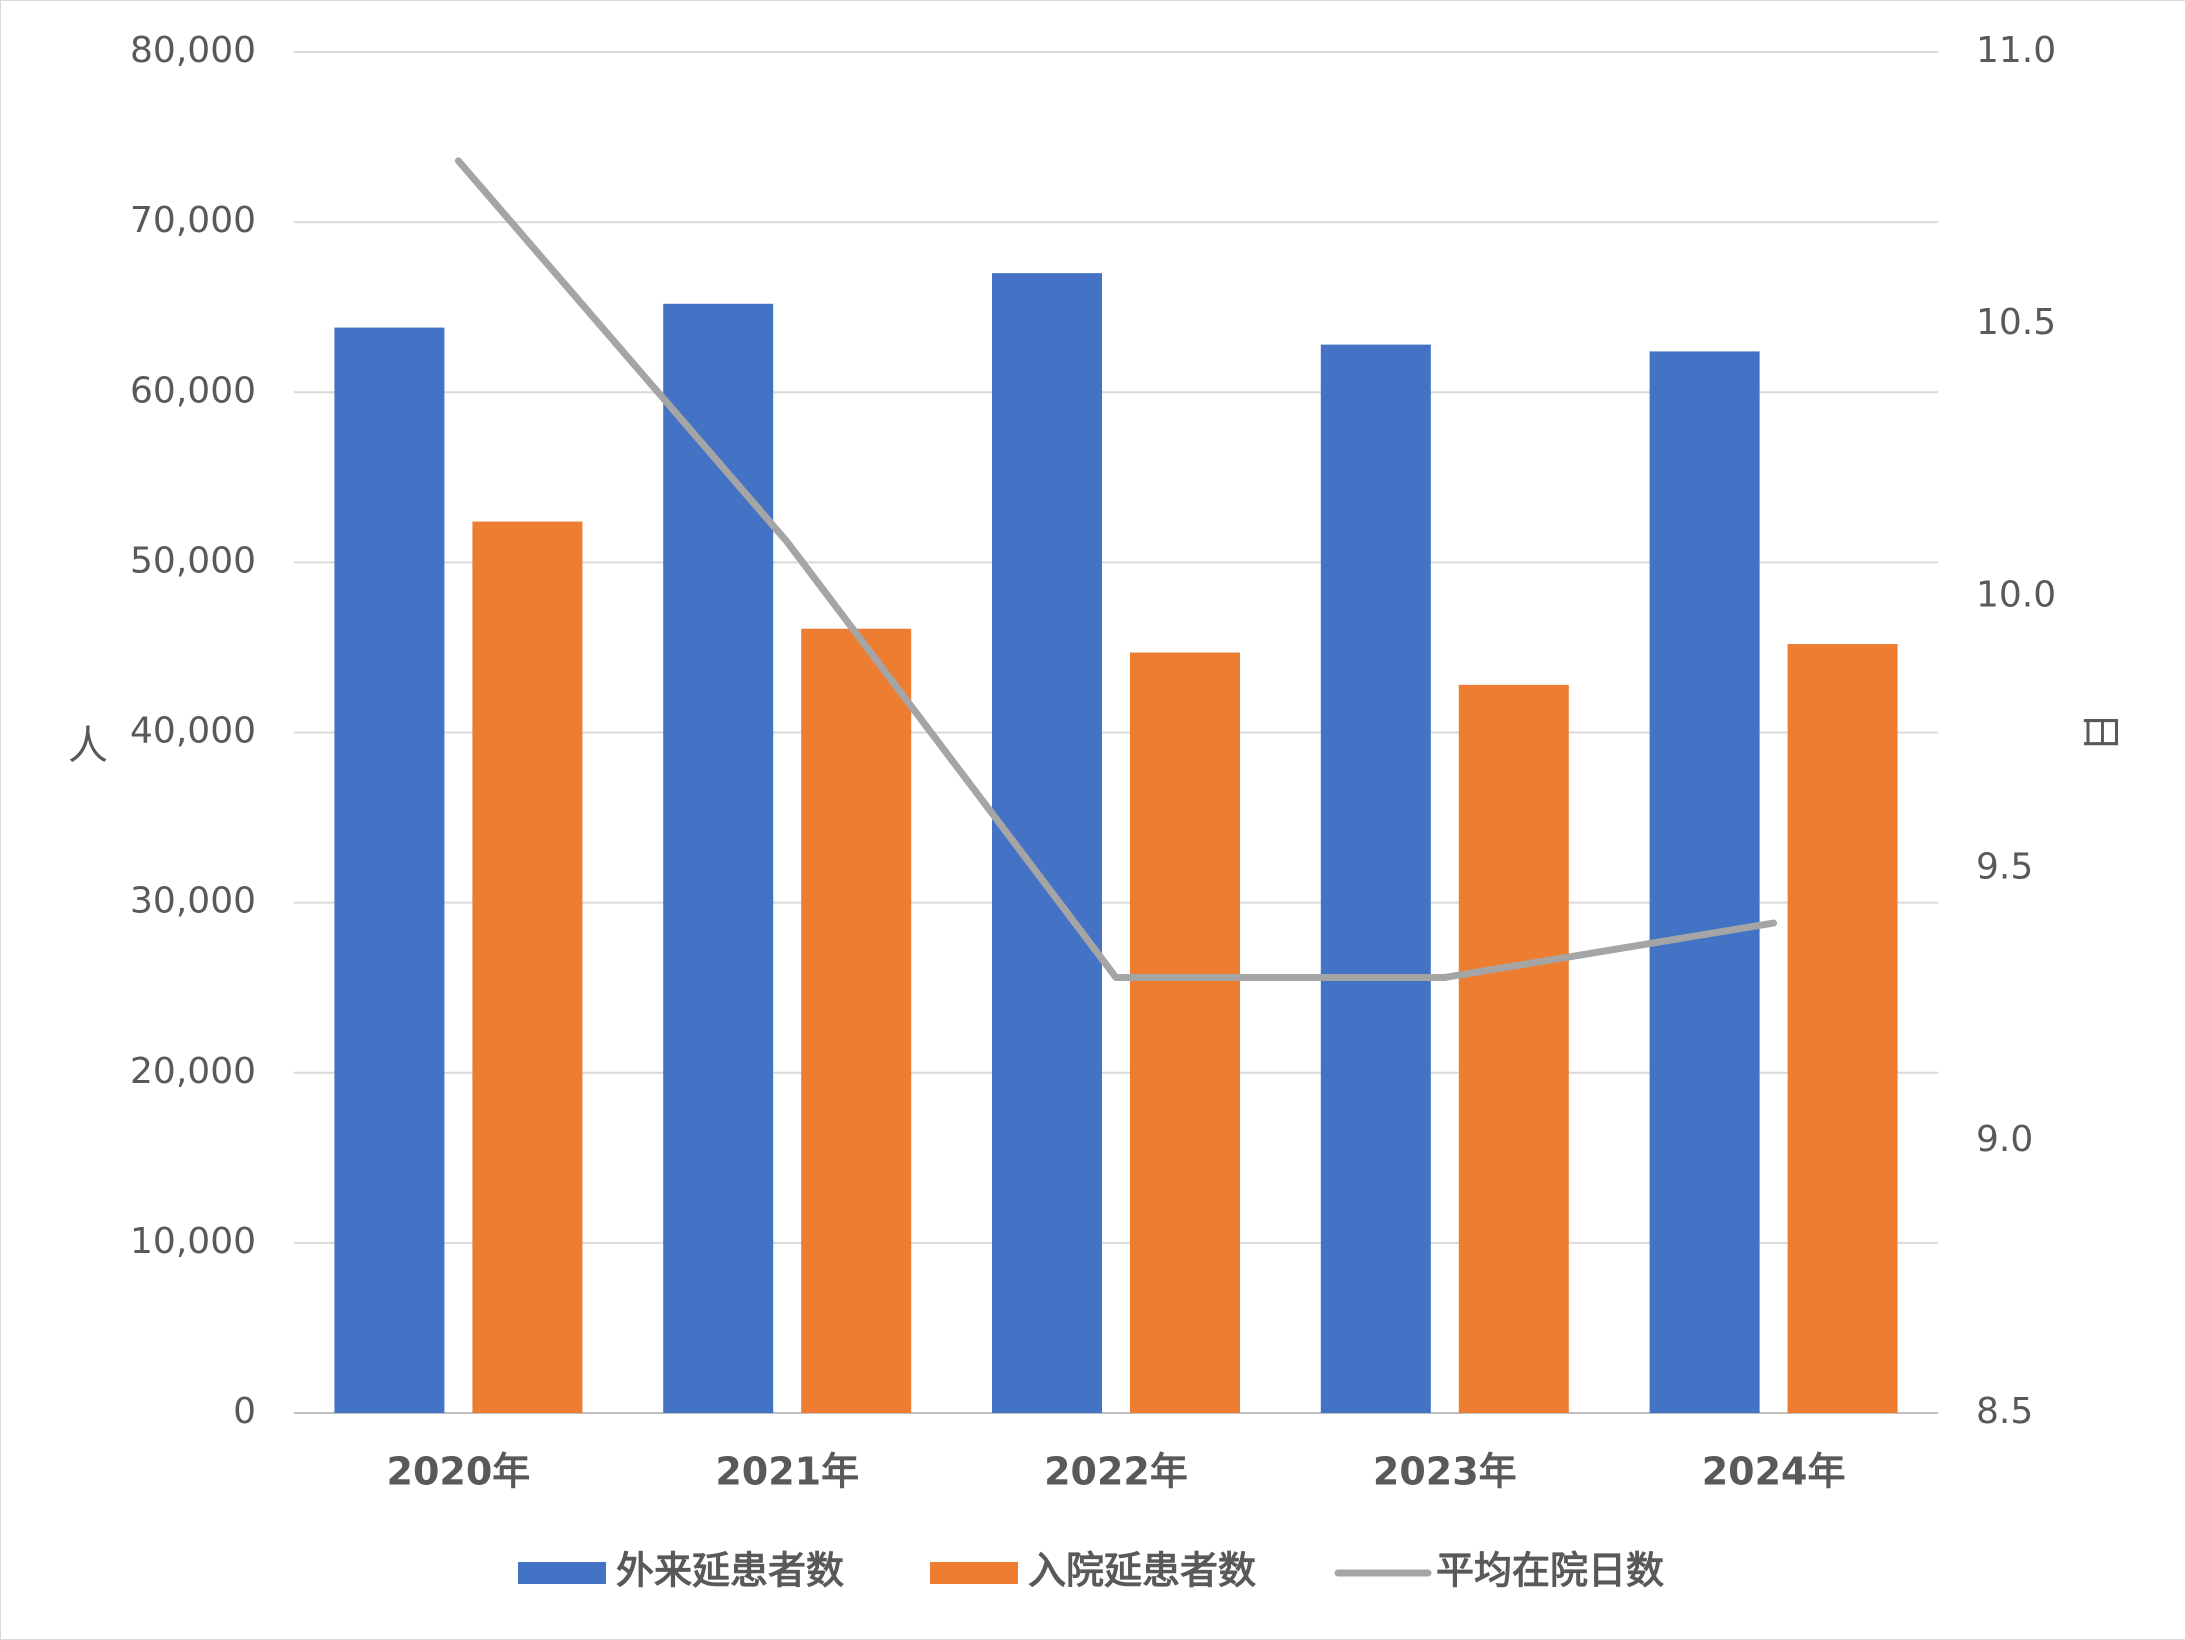  I want to click on legend: 外来延患者数 入院延患者数 平均在院日数, so click(1091, 1571).